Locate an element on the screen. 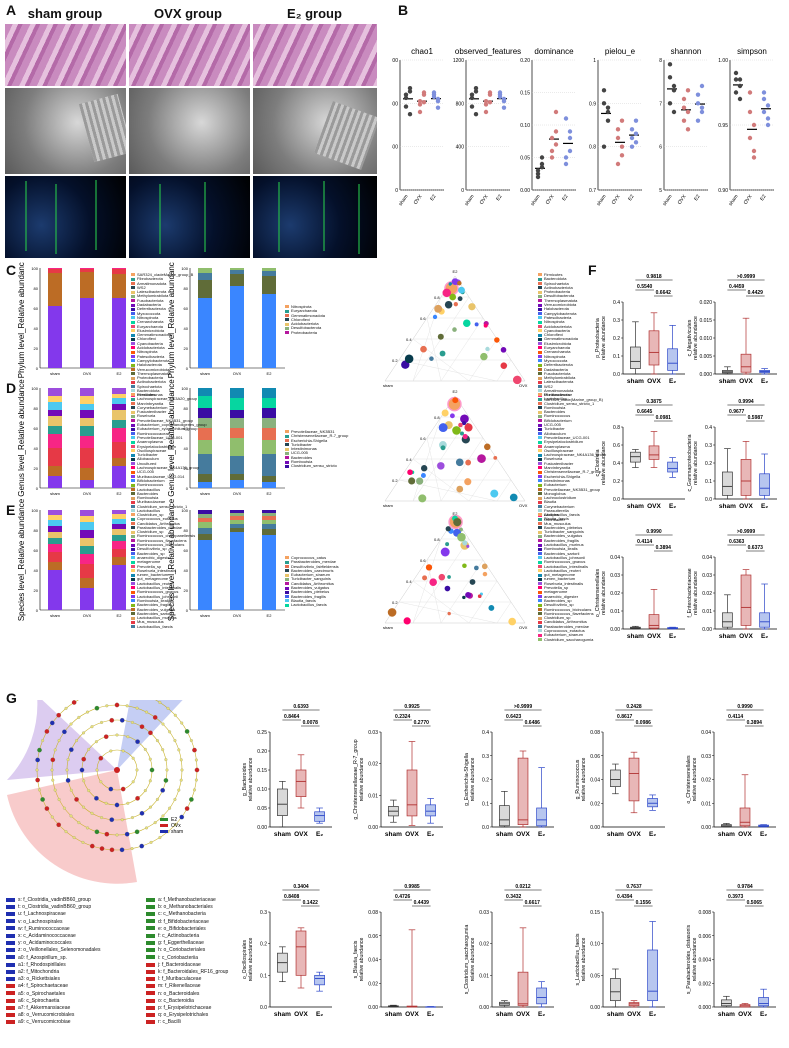 Image resolution: width=789 pixels, height=1048 pixels. legend-entry: Ruminococcus_bicirculans is located at coordinates (163, 544).